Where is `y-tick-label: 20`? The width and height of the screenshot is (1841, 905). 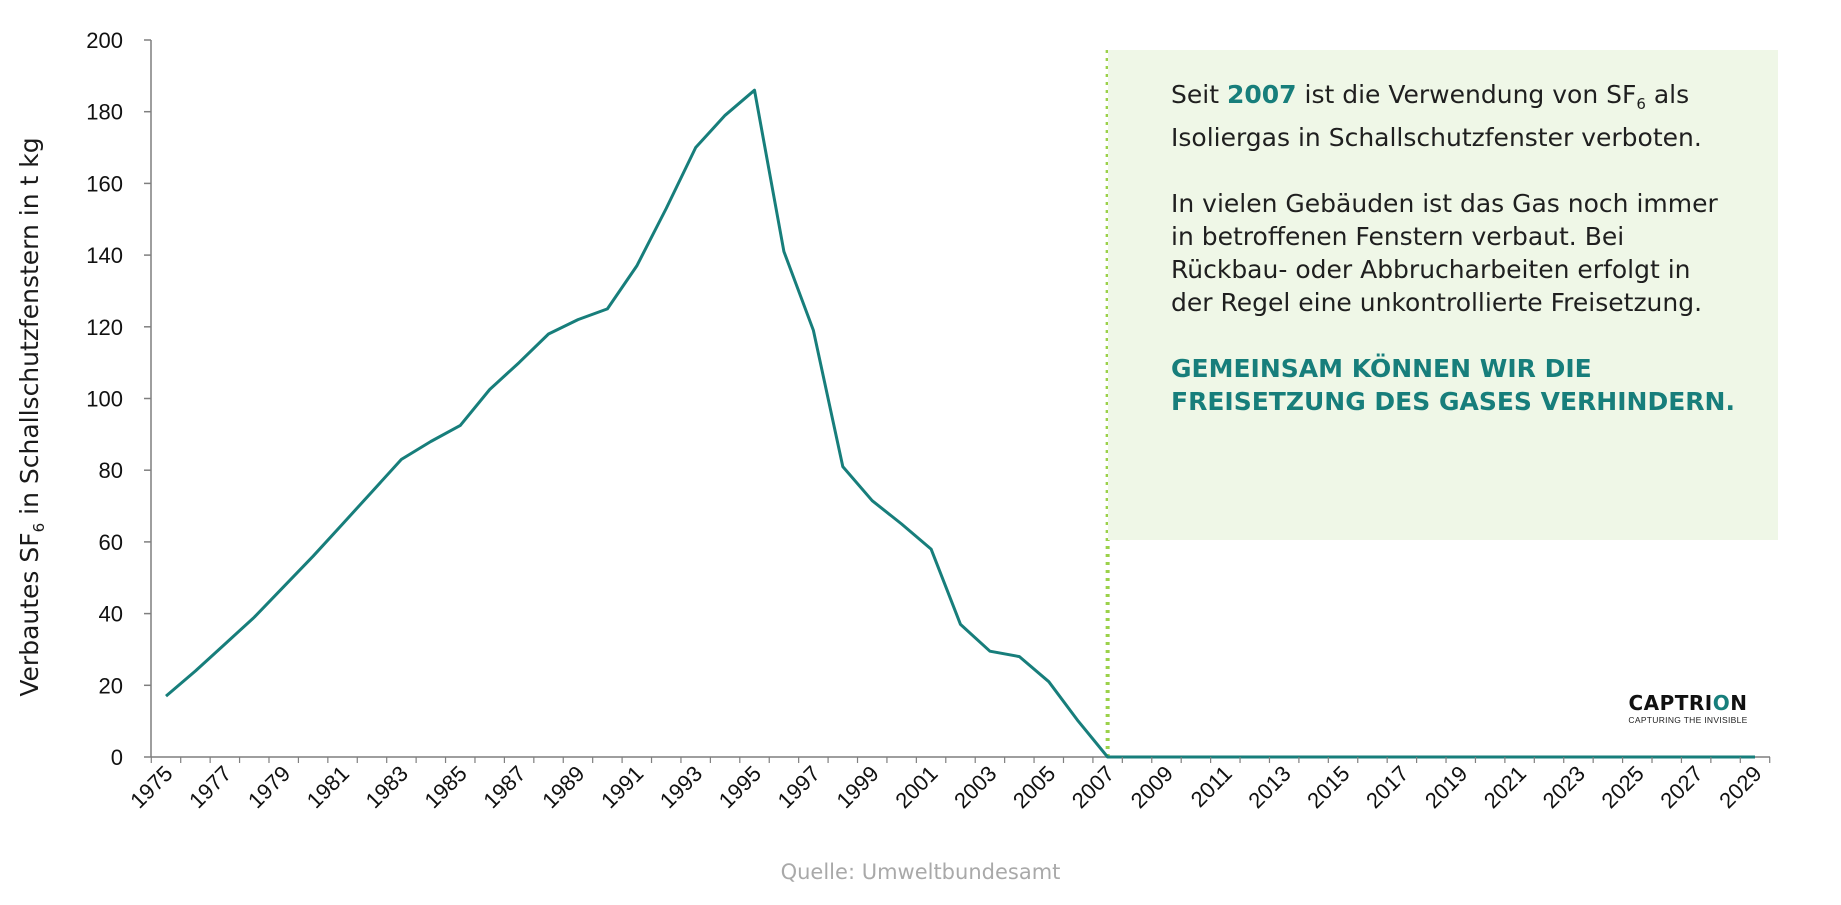 y-tick-label: 20 is located at coordinates (111, 685).